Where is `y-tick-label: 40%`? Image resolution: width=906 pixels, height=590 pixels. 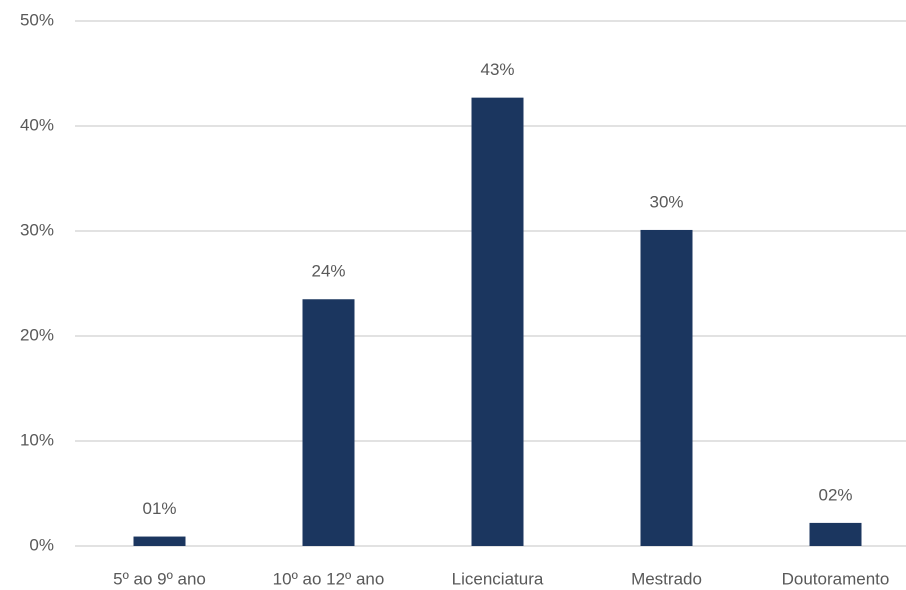
y-tick-label: 40% is located at coordinates (37, 124).